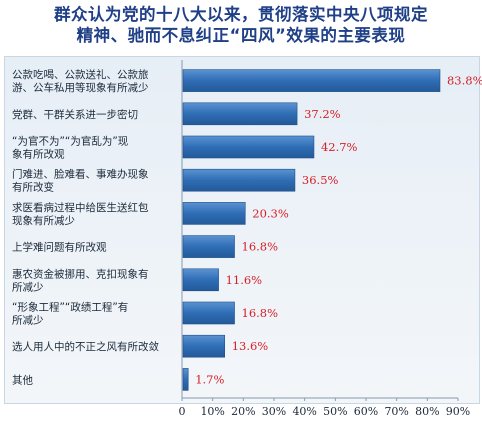 This screenshot has width=482, height=423. I want to click on category-label: 求医看病过程中给医生送红包现象有所减少, so click(80, 214).